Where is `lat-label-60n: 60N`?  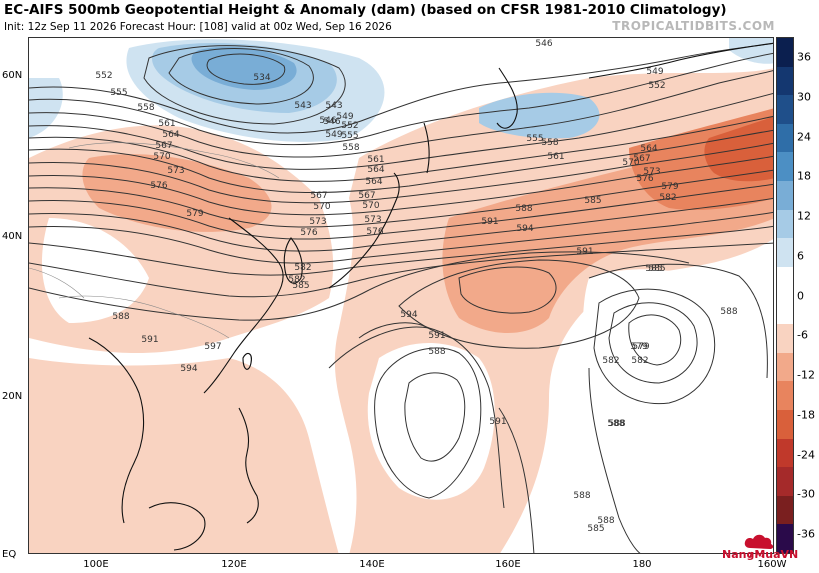
lat-label-60n: 60N is located at coordinates (12, 75).